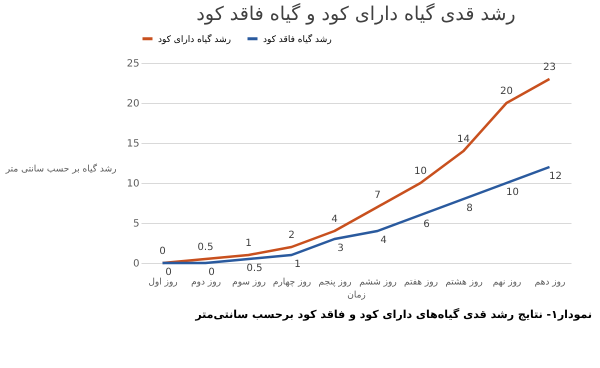  I want to click on x-tick-label: روز هفتم, so click(421, 283).